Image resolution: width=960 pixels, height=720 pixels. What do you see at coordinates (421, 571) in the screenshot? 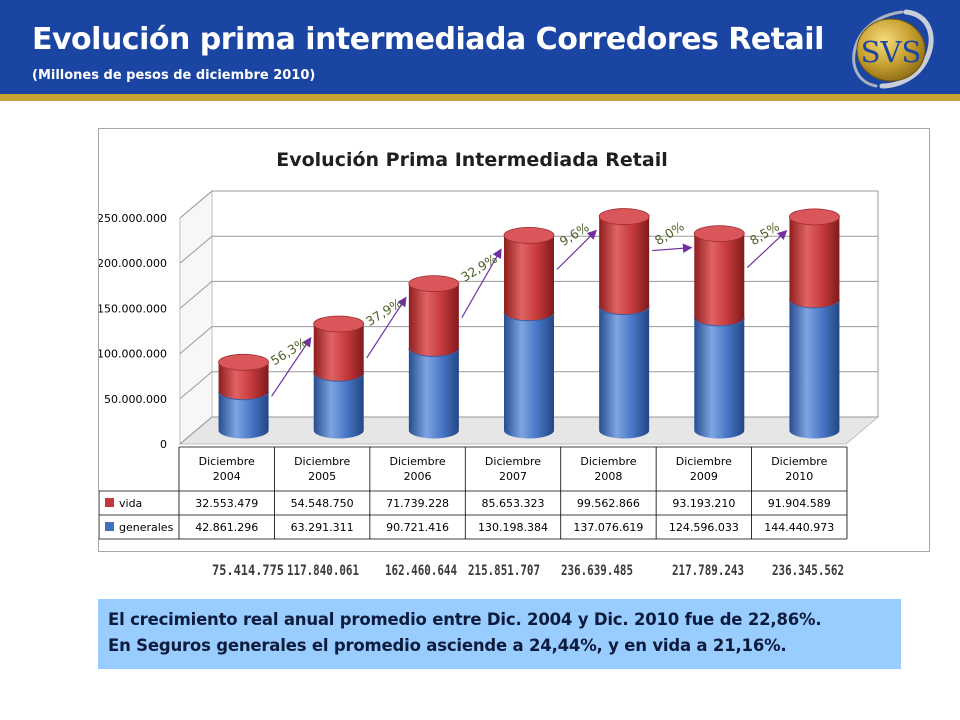
I see `total-value: 162.460.644` at bounding box center [421, 571].